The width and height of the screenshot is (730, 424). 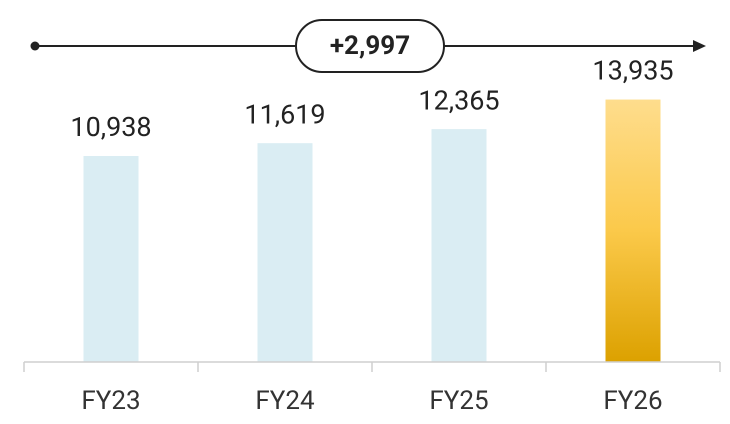 What do you see at coordinates (284, 114) in the screenshot?
I see `value-label: 11,619` at bounding box center [284, 114].